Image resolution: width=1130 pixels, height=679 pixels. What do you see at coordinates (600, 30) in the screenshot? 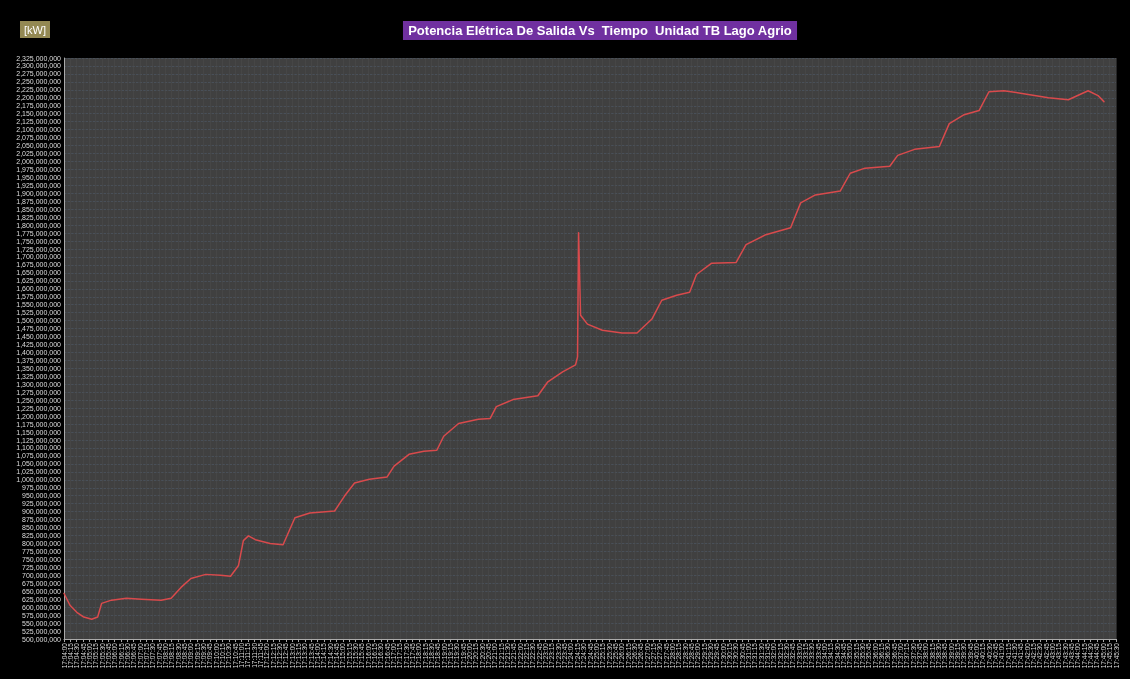
I see `chart-title: Potencia Elétrica De Salida Vs Tiempo Unidad TB Lago Agrio` at bounding box center [600, 30].